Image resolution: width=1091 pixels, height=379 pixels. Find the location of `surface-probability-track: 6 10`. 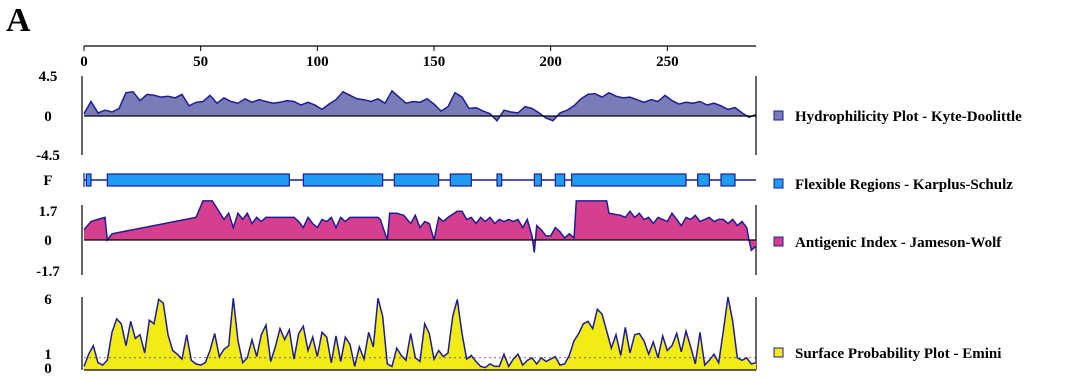

surface-probability-track: 6 10 is located at coordinates (400, 334).